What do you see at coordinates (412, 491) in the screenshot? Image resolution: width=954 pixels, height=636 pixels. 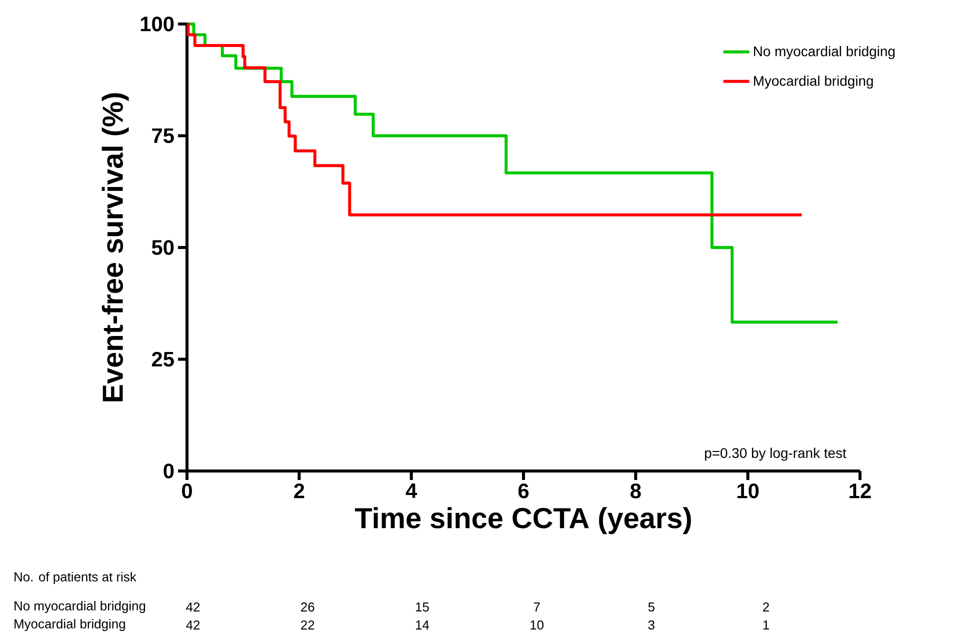 I see `x-tick-label: 4` at bounding box center [412, 491].